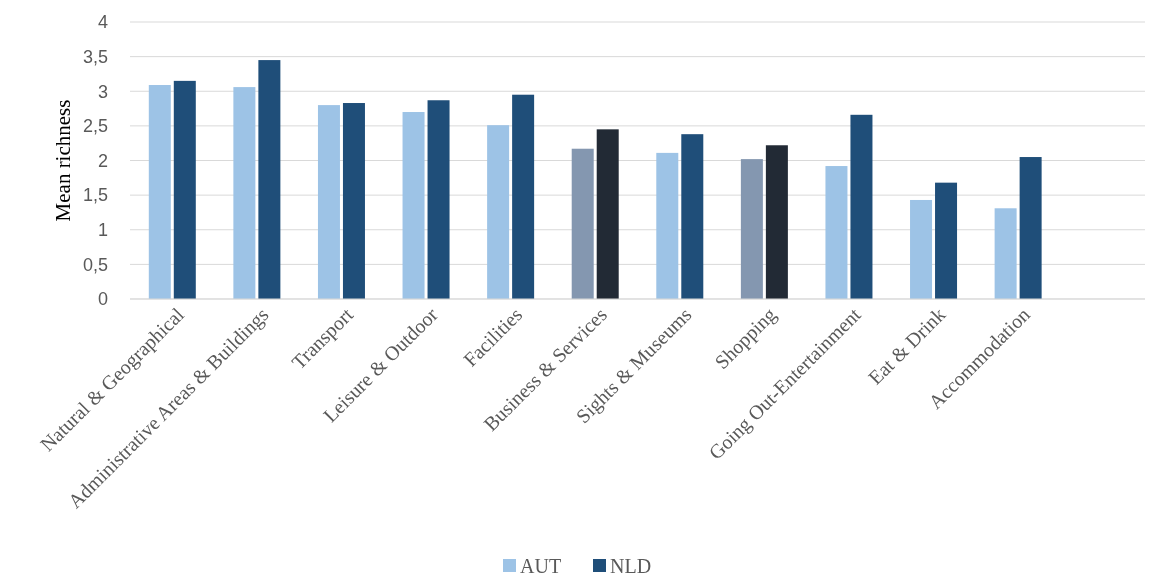  Describe the element at coordinates (102, 160) in the screenshot. I see `y-tick-label: 2` at that location.